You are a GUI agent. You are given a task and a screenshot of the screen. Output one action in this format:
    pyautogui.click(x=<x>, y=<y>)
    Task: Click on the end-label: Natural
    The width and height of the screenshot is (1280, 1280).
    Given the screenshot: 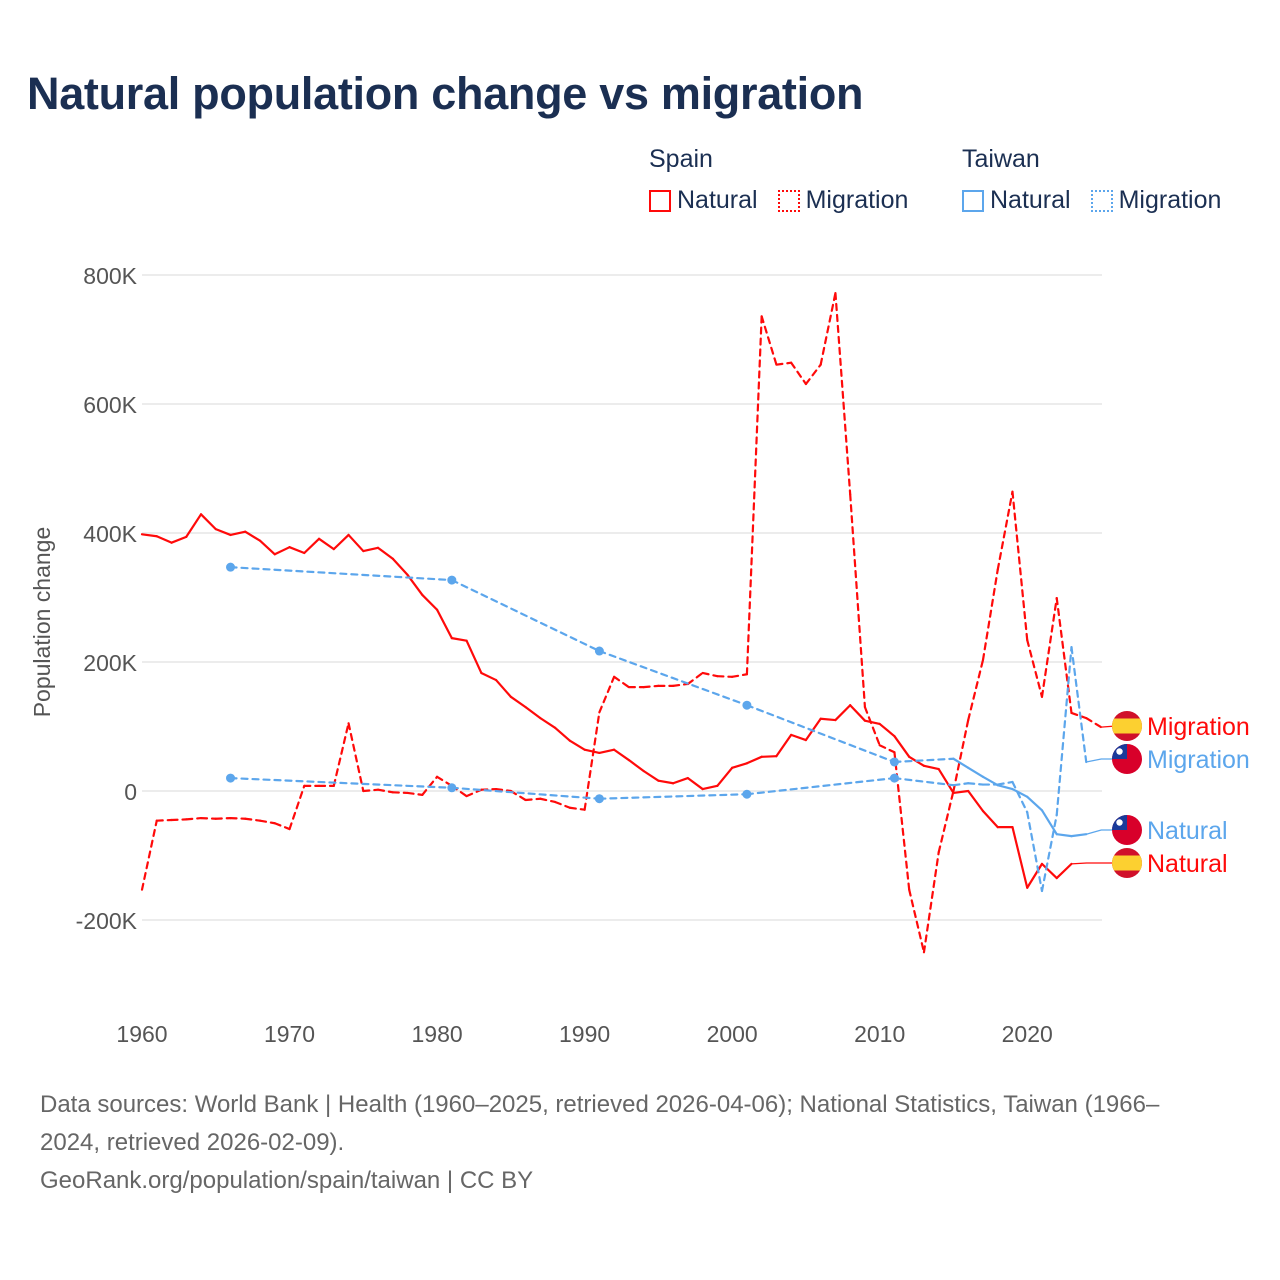 What is the action you would take?
    pyautogui.click(x=1187, y=831)
    